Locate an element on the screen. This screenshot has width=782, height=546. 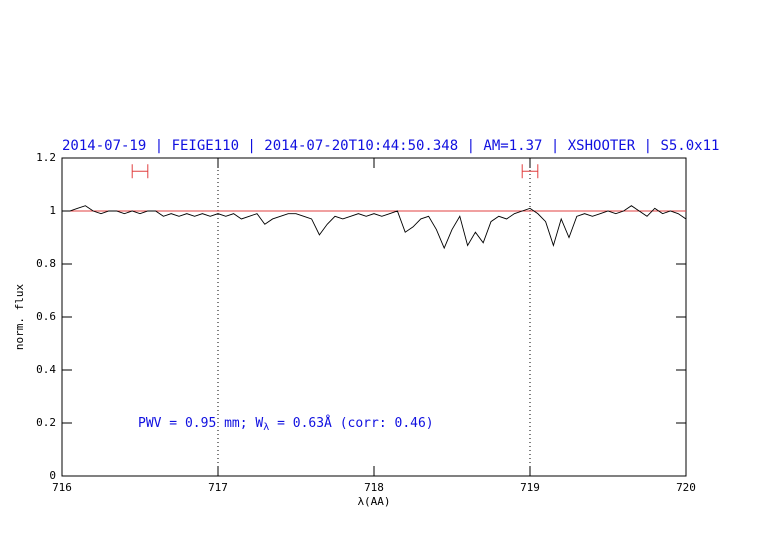
y-tick-label: 0.6 is located at coordinates (46, 316).